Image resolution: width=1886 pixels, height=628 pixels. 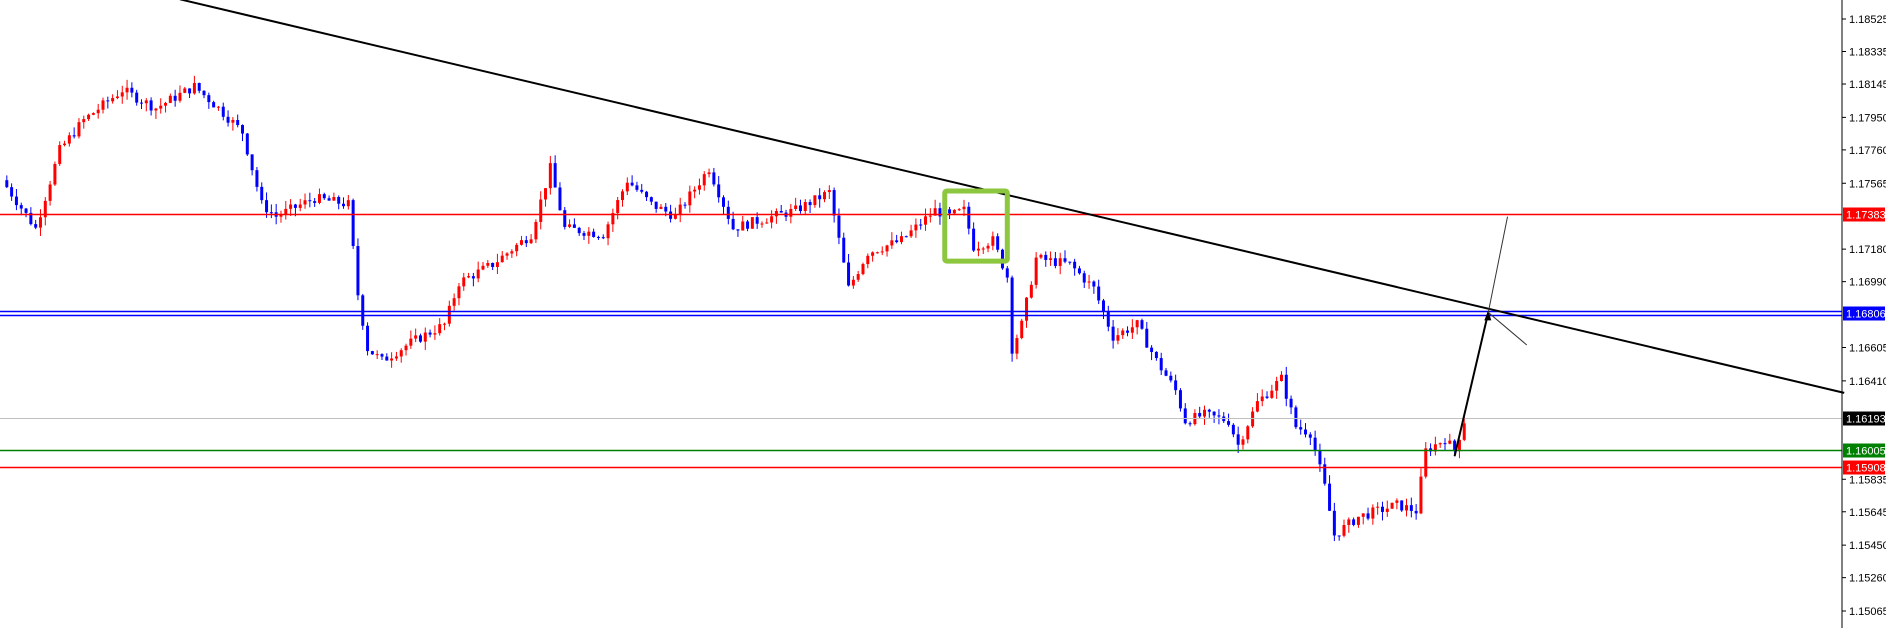 I want to click on y-tick-label: 1.18145, so click(x=1867, y=85).